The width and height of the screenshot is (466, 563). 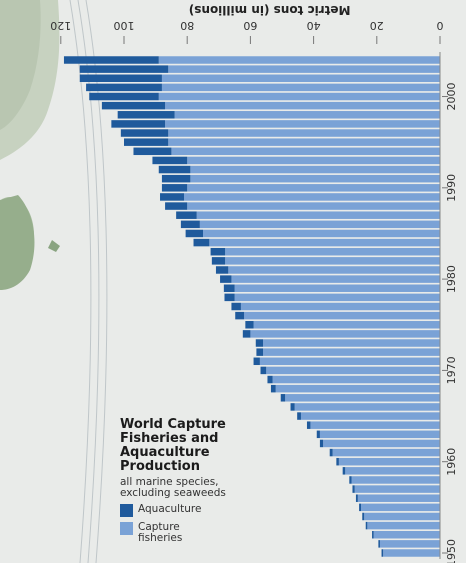 What do you see at coordinates (314, 25) in the screenshot?
I see `value-tick-label: 40` at bounding box center [314, 25].